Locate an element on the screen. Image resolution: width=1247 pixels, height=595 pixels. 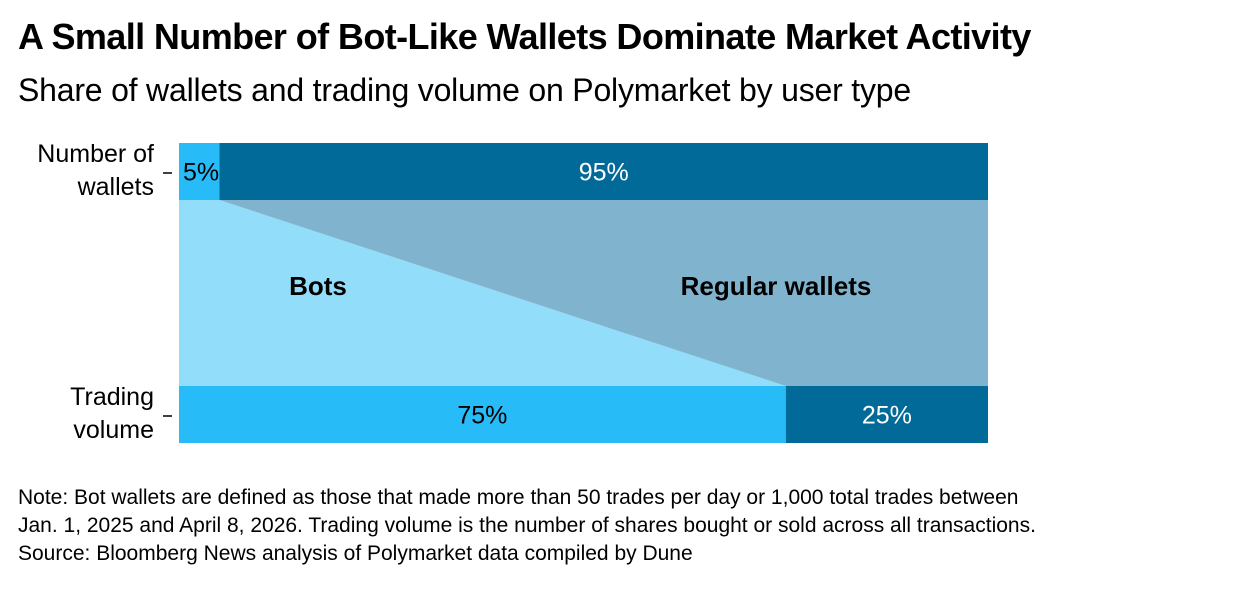
series-label-bots: Bots is located at coordinates (318, 286).